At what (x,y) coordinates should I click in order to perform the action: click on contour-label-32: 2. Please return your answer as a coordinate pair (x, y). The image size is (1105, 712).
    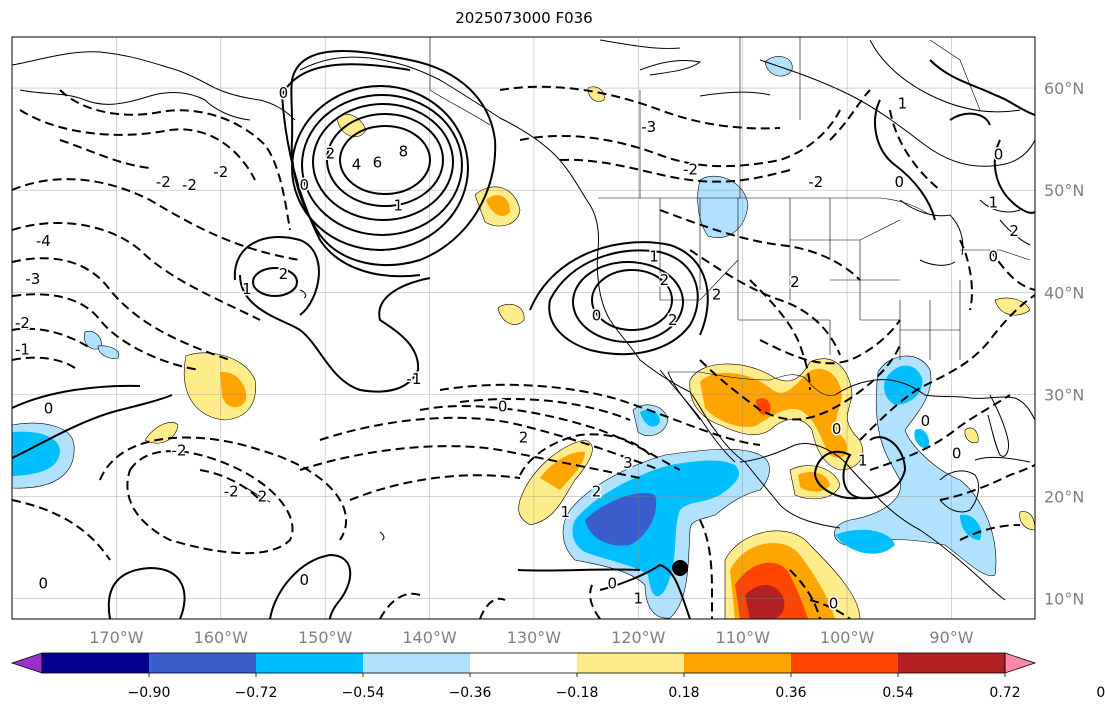
    Looking at the image, I should click on (665, 280).